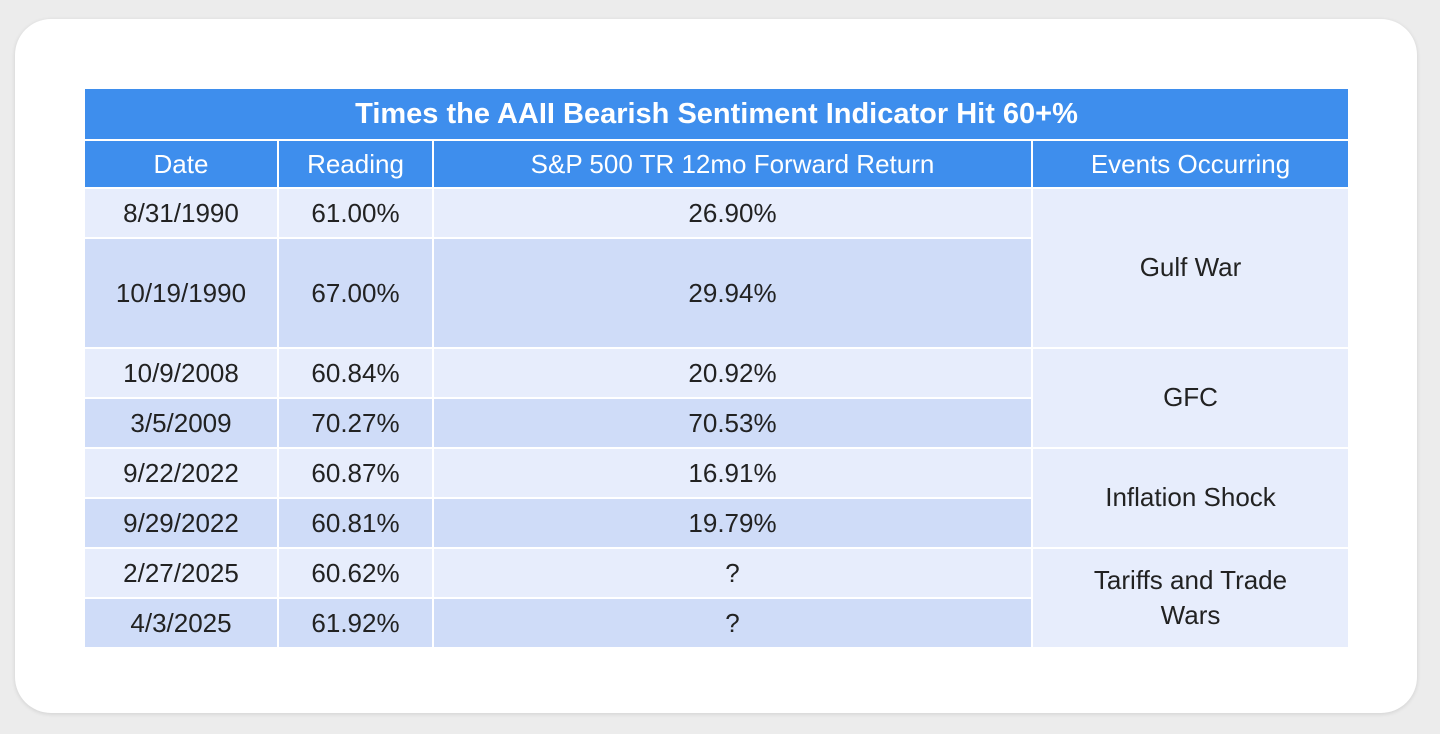 The width and height of the screenshot is (1440, 734). I want to click on cell-reading: 60.81%, so click(355, 523).